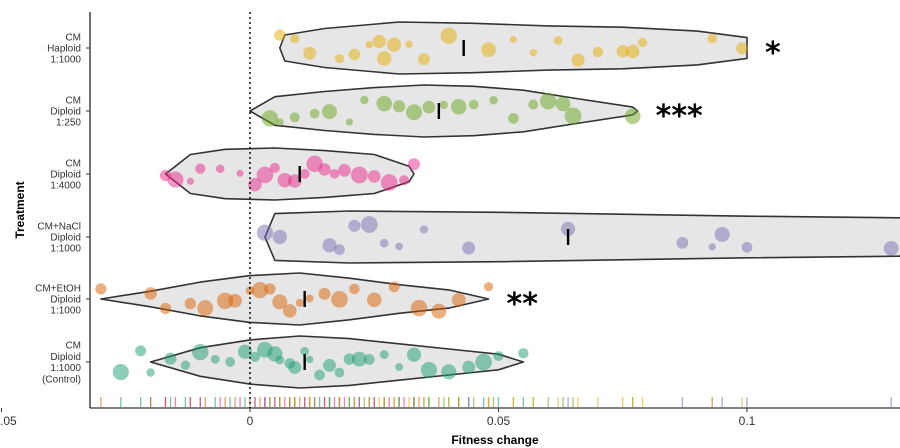 Image resolution: width=900 pixels, height=448 pixels. Describe the element at coordinates (68, 123) in the screenshot. I see `y-category-label: 1:250` at that location.